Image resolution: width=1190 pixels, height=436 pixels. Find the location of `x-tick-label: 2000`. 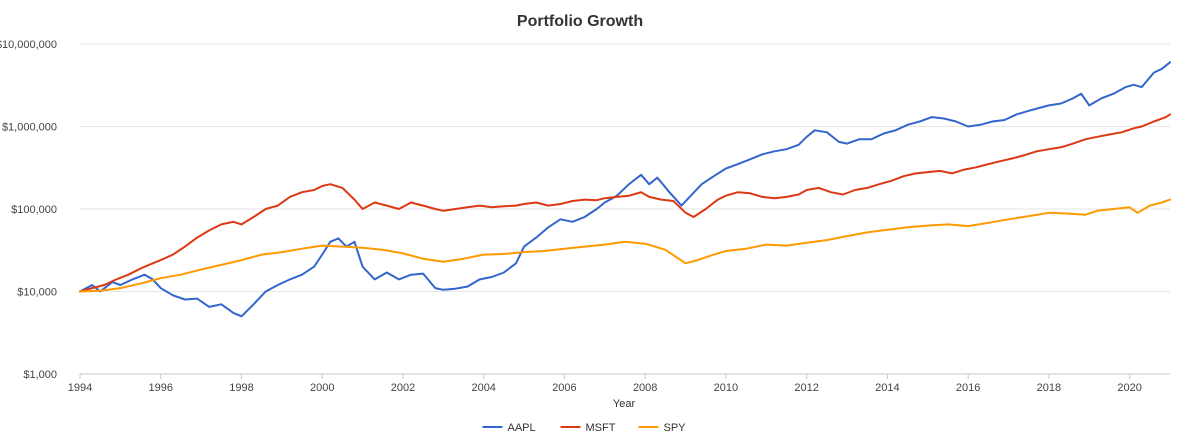

x-tick-label: 2000 is located at coordinates (322, 388).